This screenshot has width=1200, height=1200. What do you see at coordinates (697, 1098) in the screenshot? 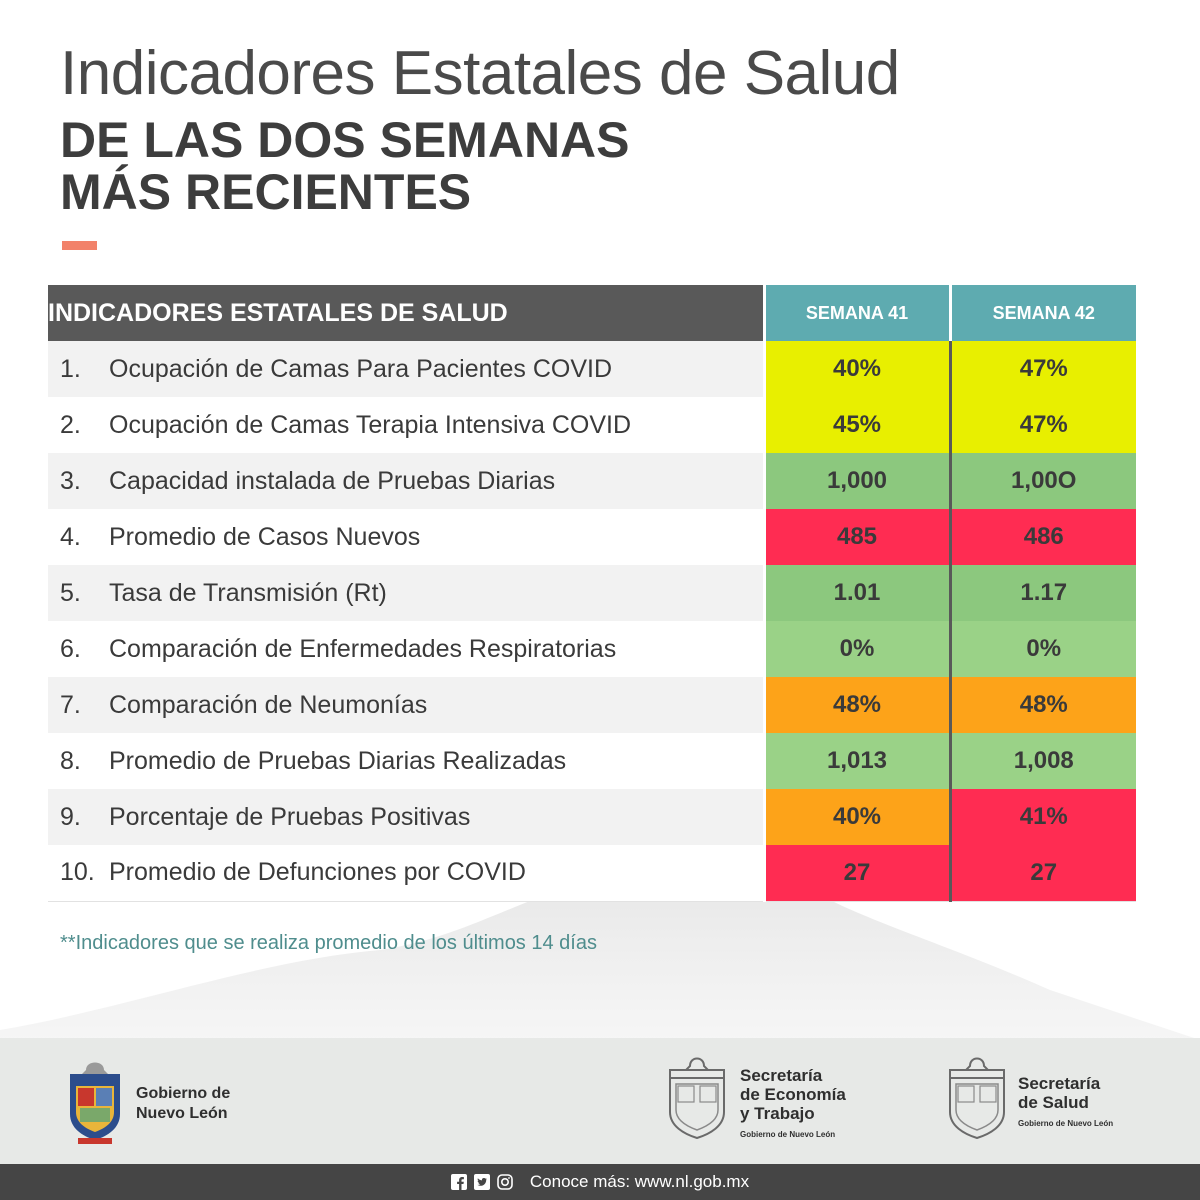
I see `economia-seal-icon` at bounding box center [697, 1098].